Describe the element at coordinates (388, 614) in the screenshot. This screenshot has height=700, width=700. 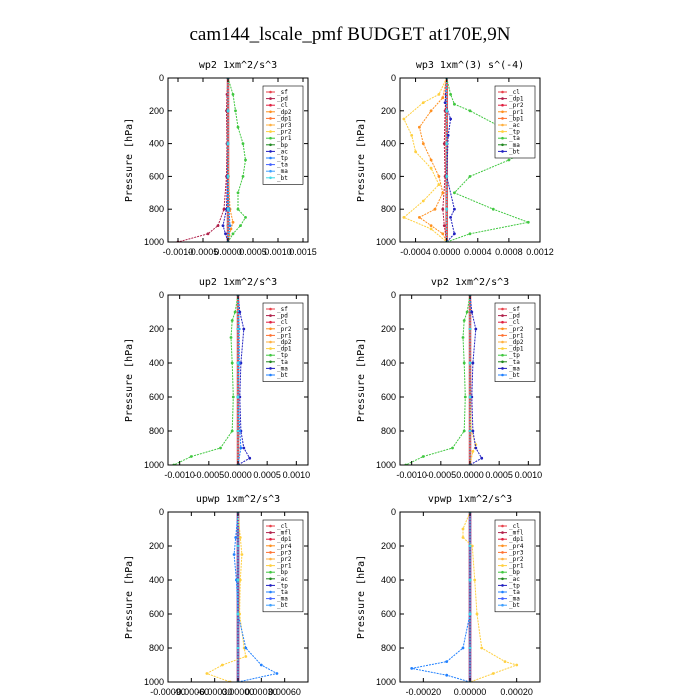
I see `y-tick-label: 600` at that location.